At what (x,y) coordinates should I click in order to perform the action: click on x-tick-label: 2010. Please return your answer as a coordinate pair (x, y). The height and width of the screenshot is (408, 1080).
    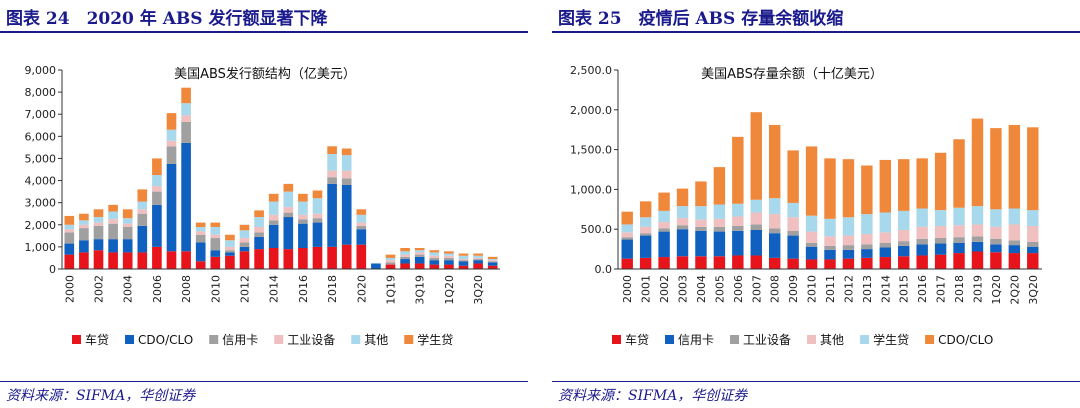
    Looking at the image, I should click on (215, 289).